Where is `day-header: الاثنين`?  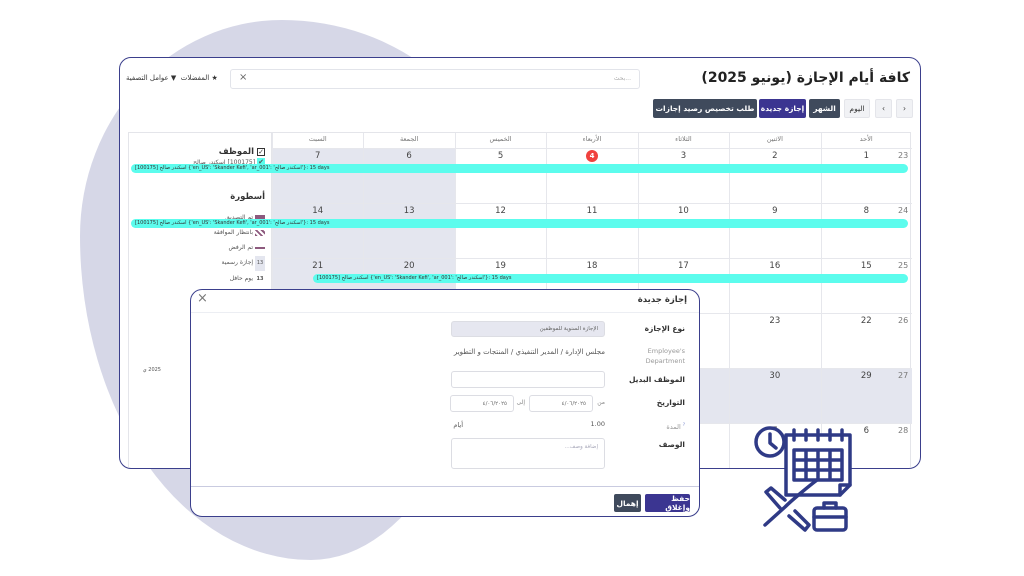 day-header: الاثنين is located at coordinates (774, 139).